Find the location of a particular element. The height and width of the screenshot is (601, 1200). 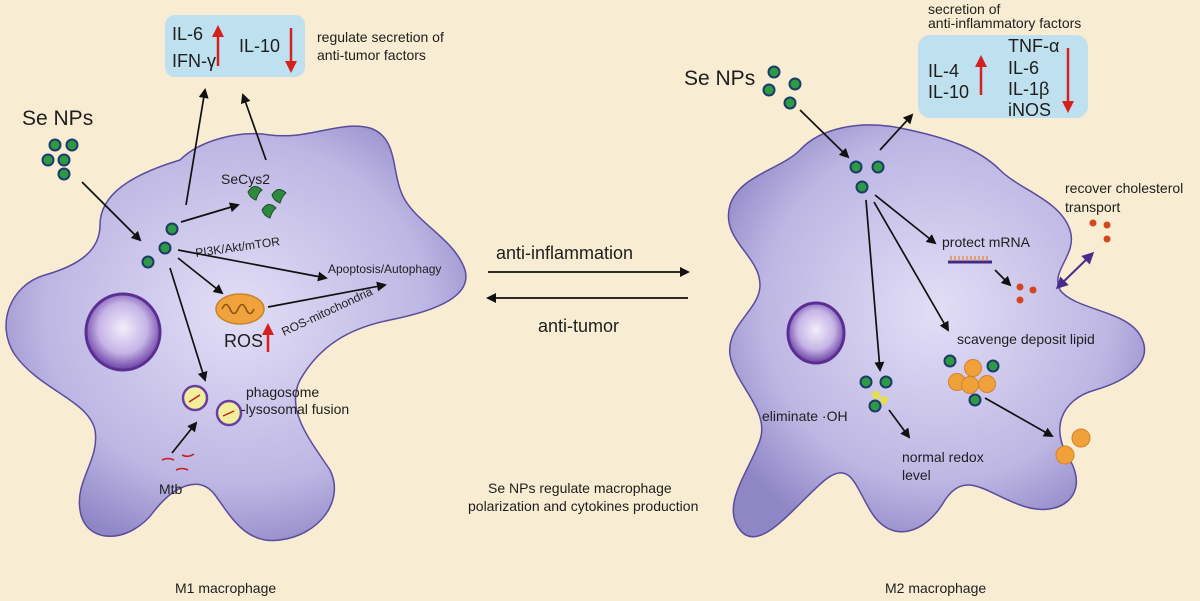

redox-label-1: normal redox is located at coordinates (943, 457).